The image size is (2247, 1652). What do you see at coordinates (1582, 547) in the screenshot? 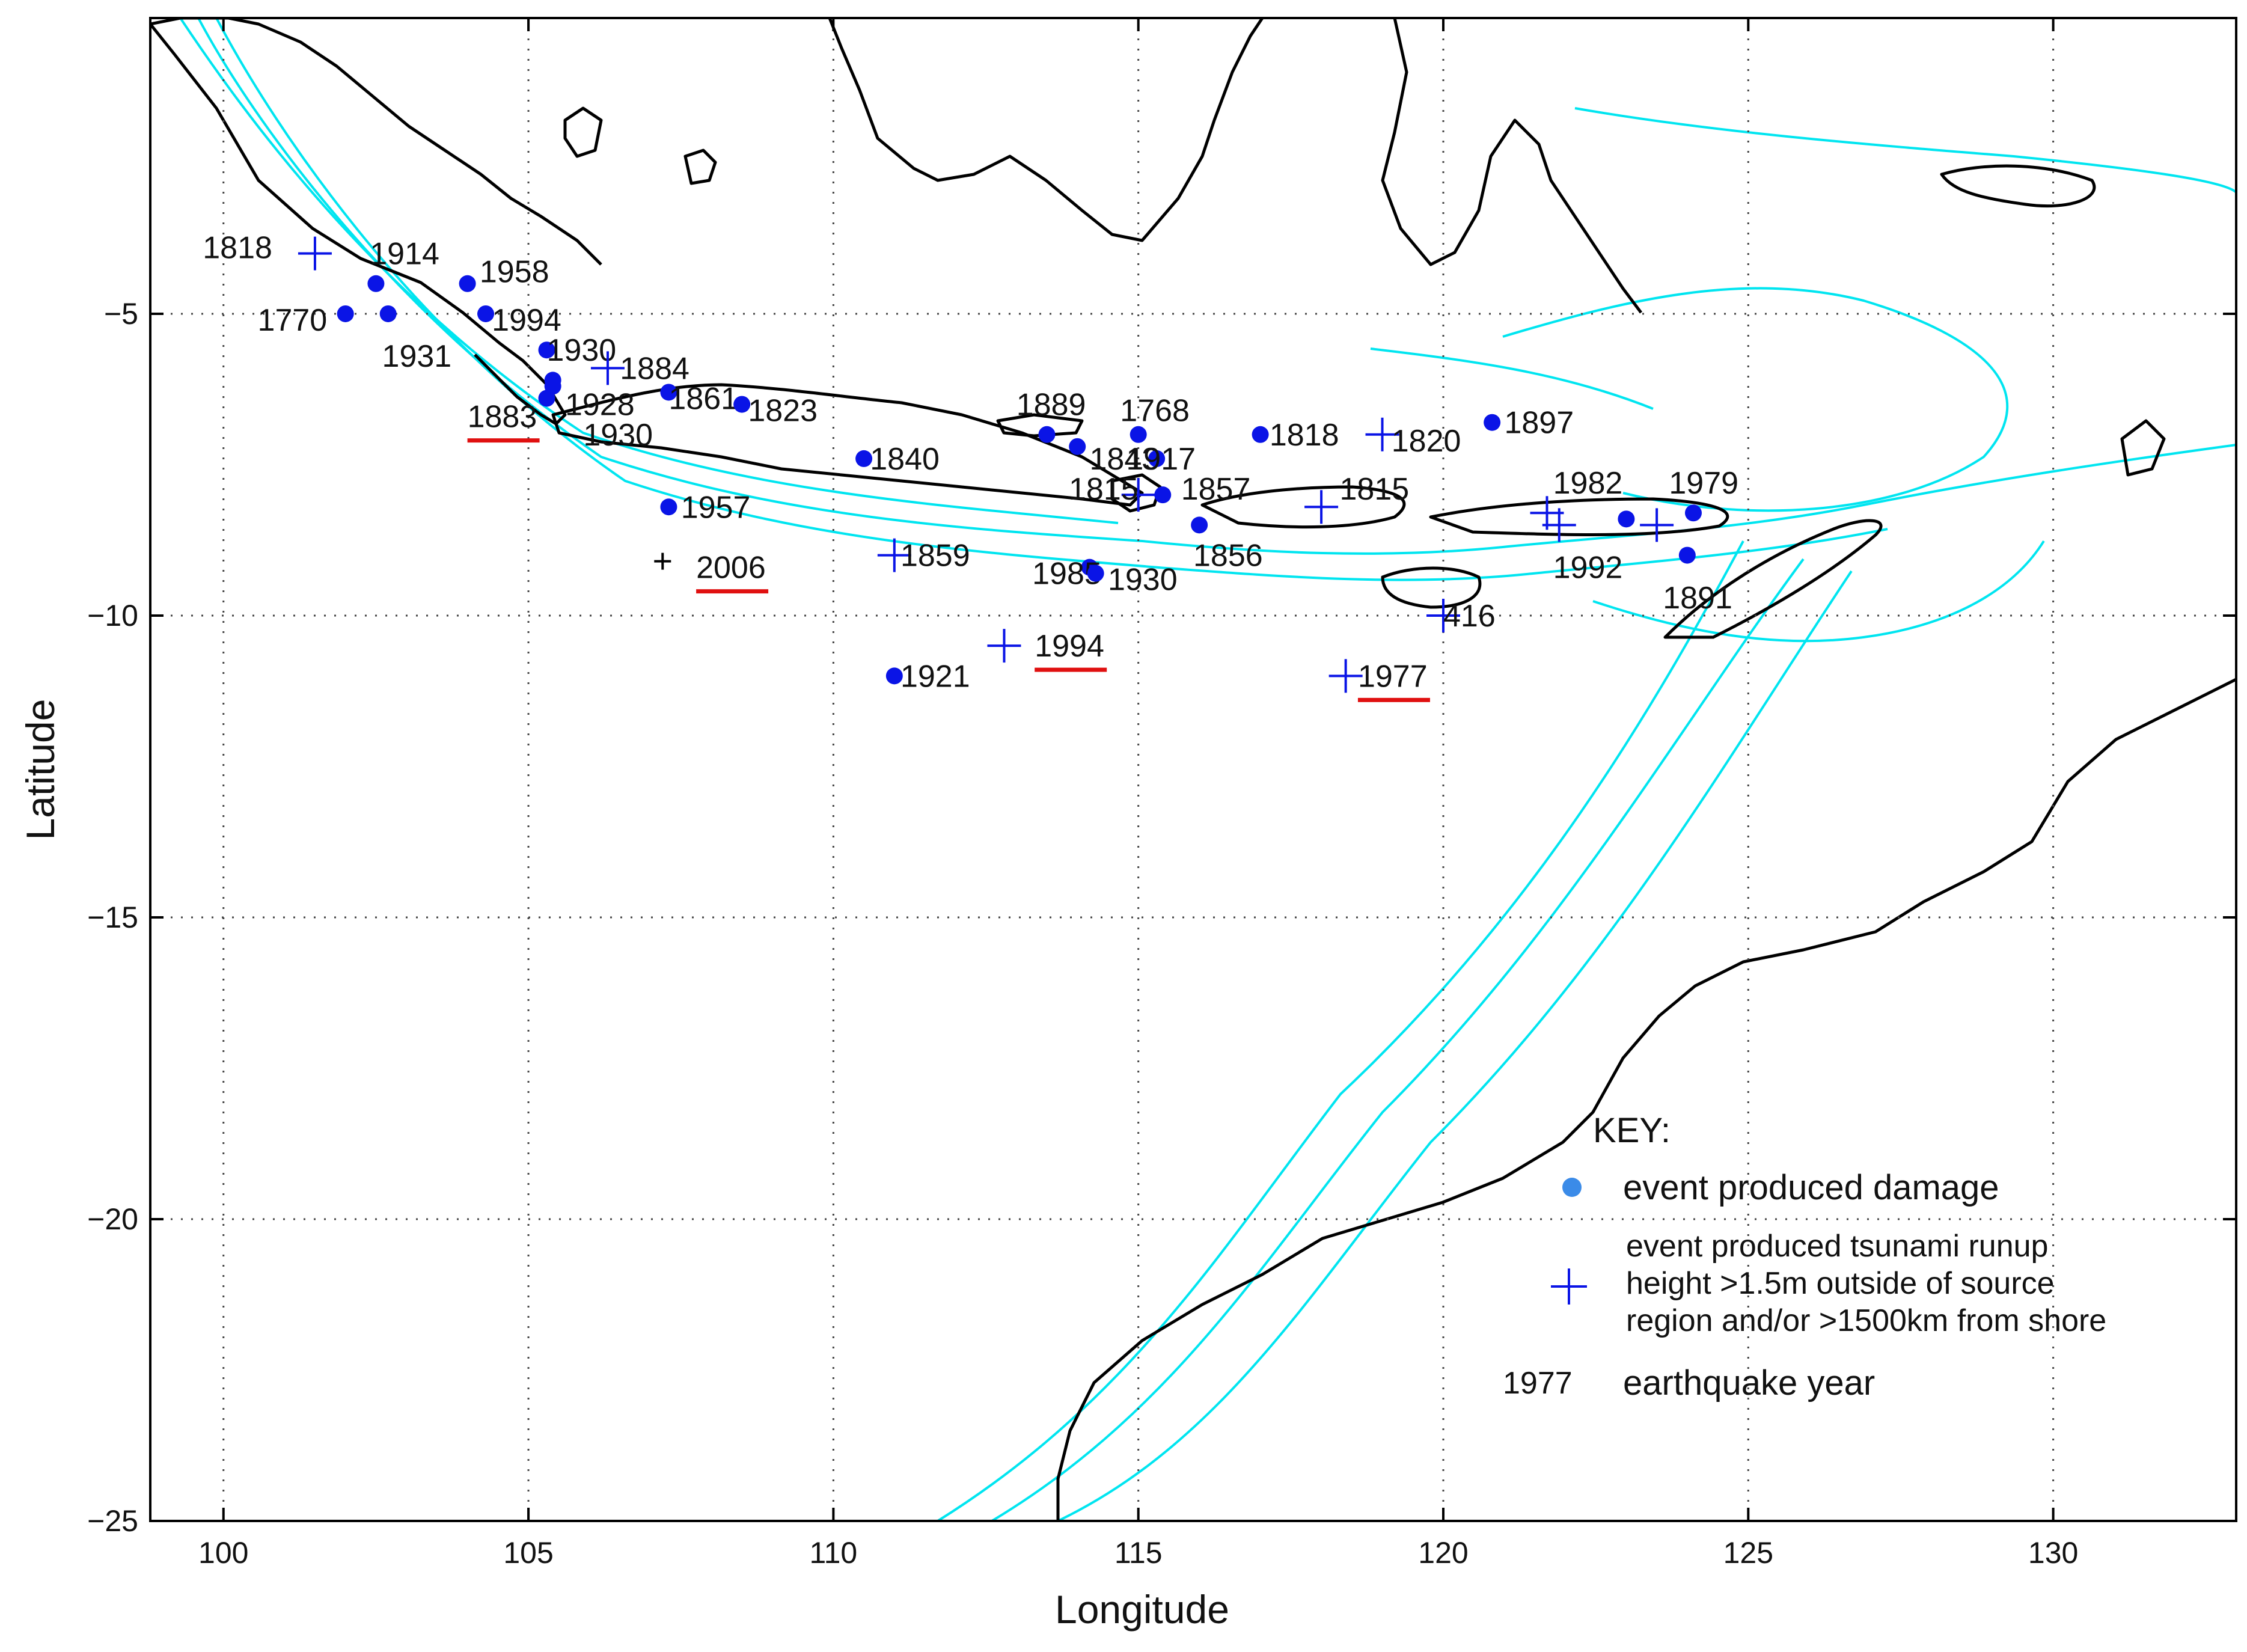
I see `event-1992-33: 1992` at bounding box center [1582, 547].